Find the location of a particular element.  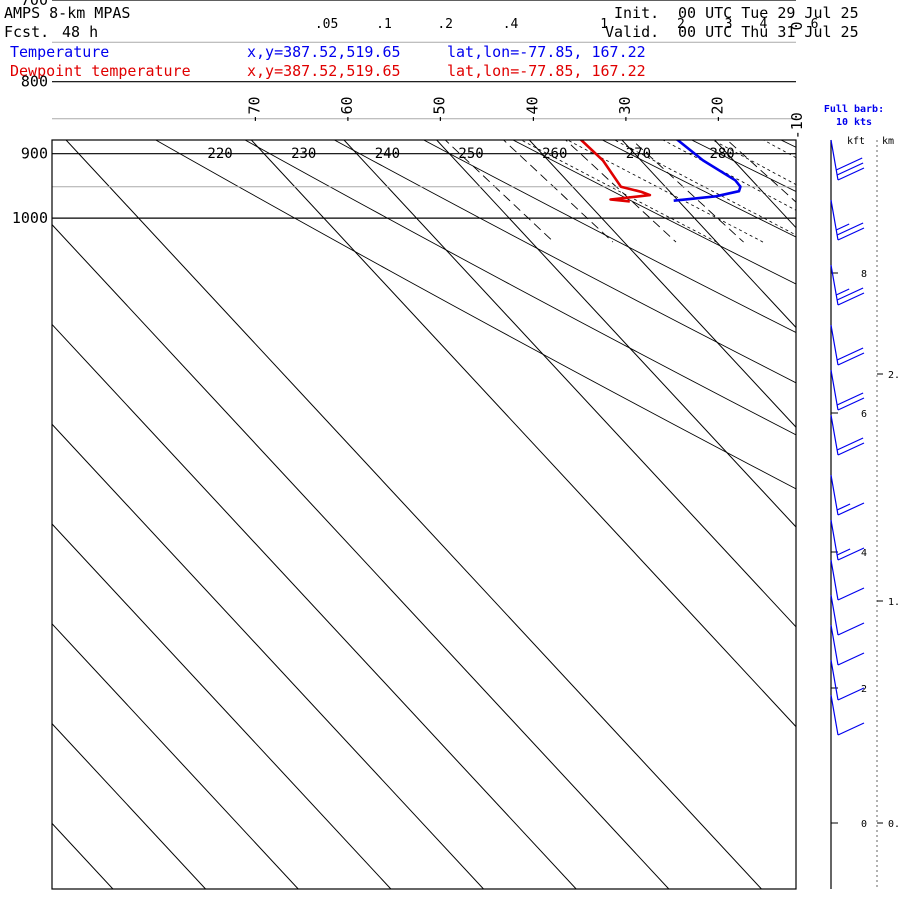

isotherm-label: -20 is located at coordinates (718, 109).